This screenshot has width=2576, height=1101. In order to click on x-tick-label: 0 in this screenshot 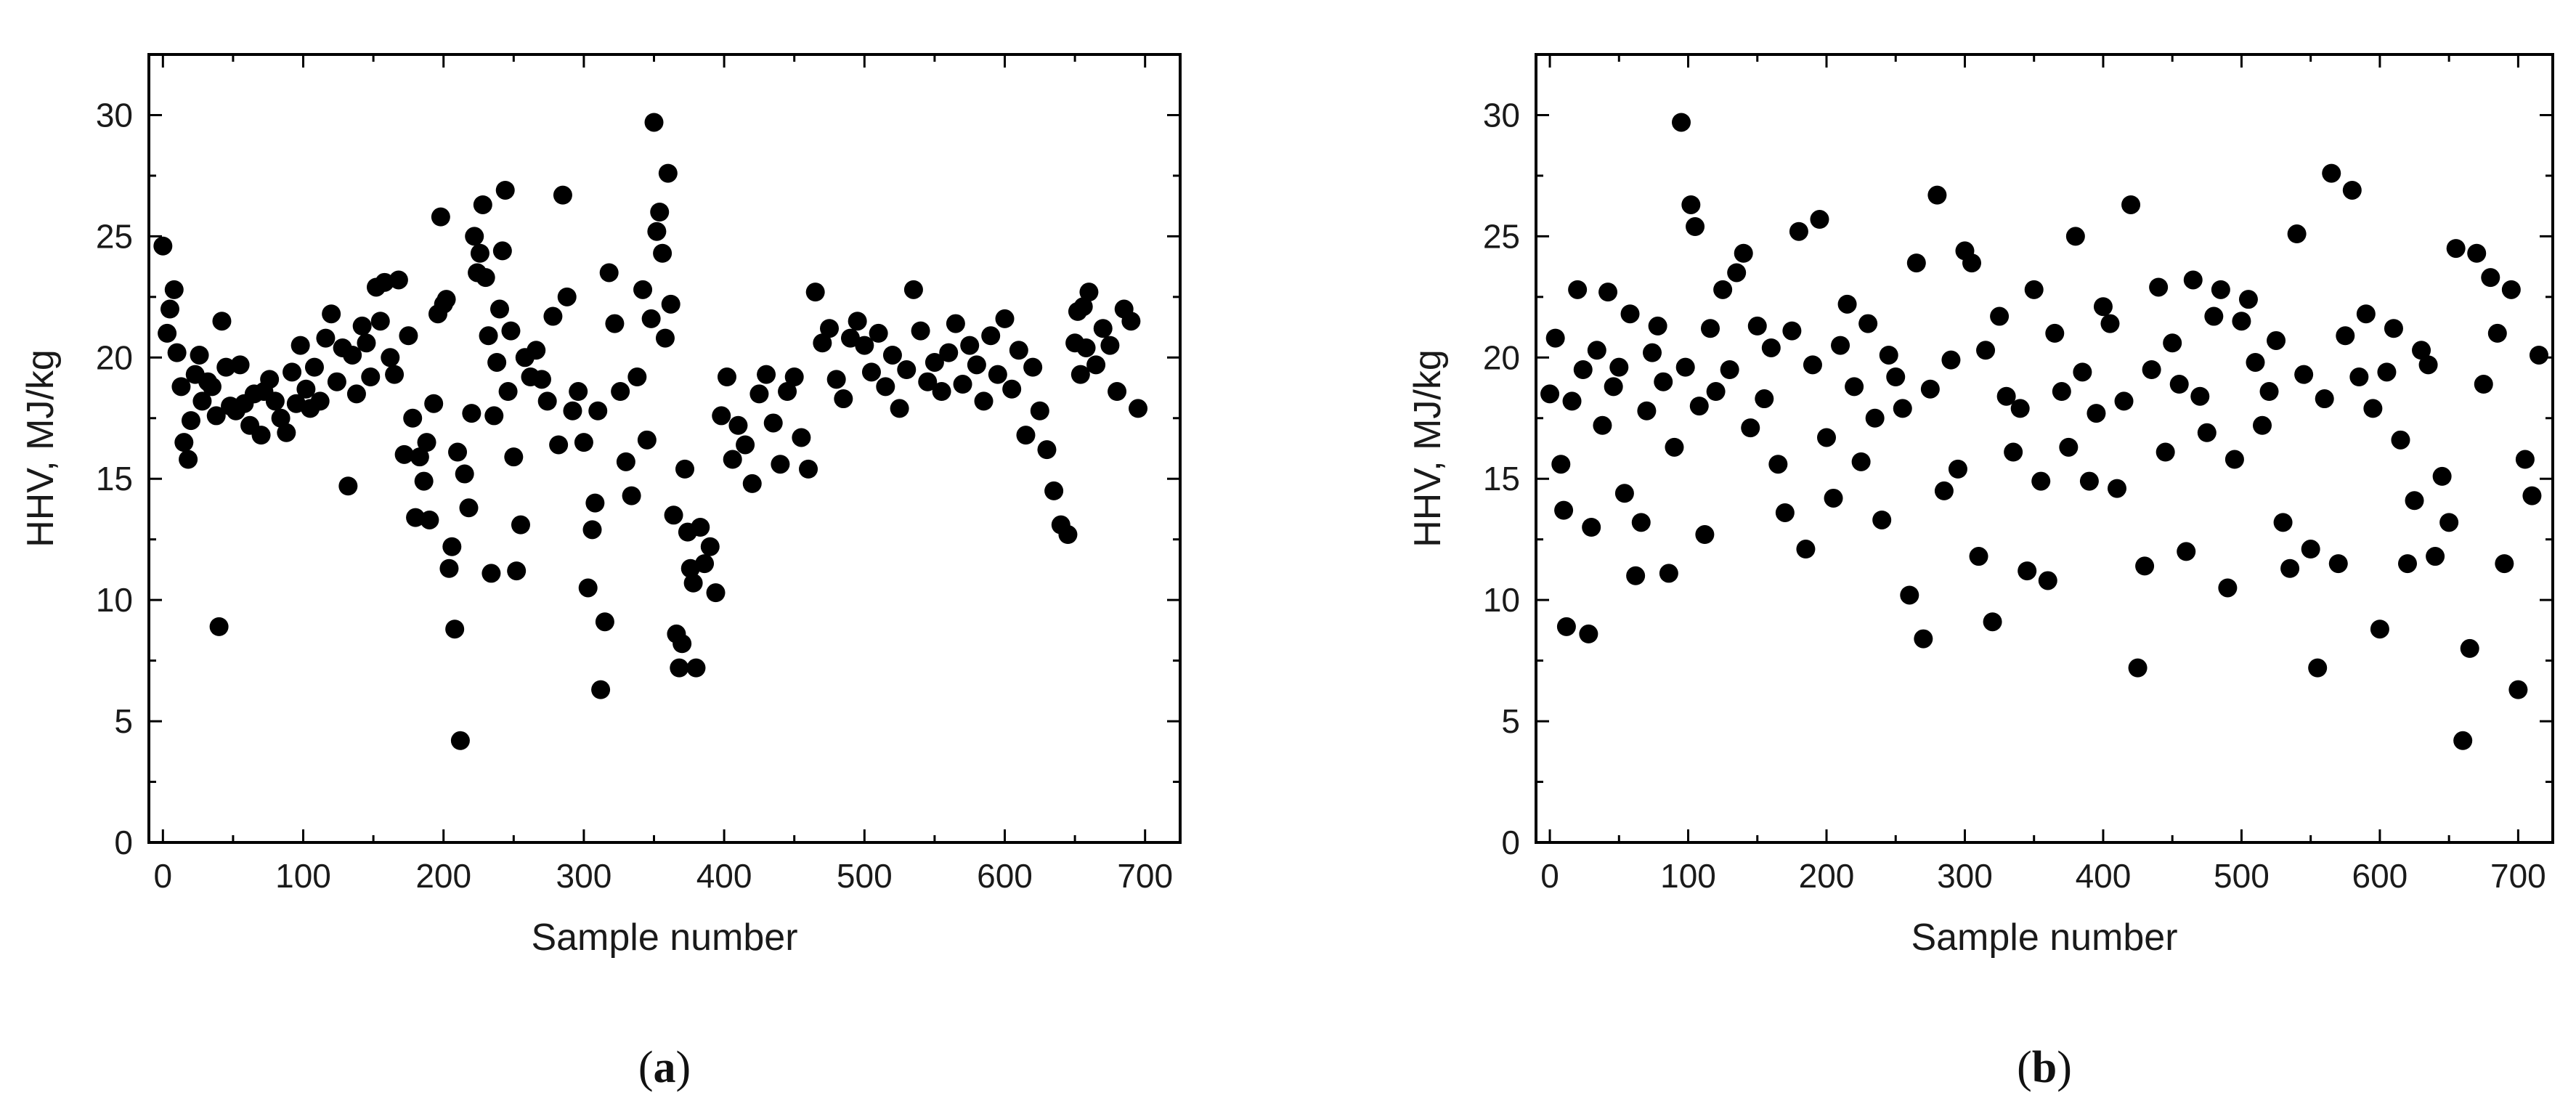, I will do `click(1549, 876)`.